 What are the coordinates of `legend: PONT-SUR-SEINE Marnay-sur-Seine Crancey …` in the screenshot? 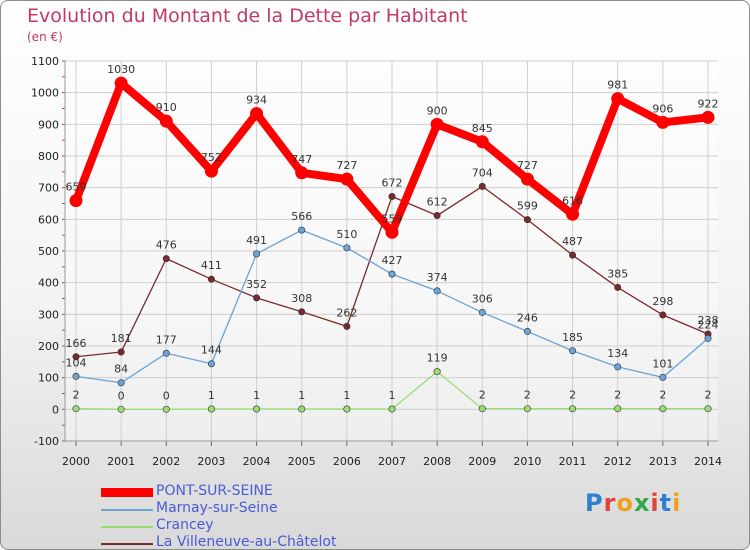 It's located at (251, 516).